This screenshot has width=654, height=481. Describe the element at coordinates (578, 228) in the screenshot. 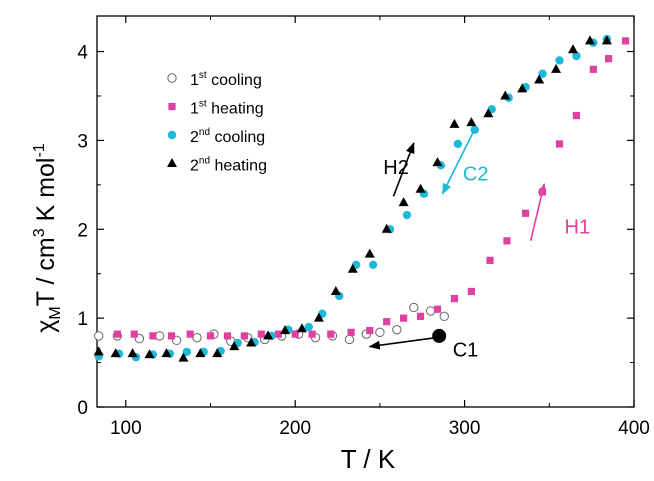

I see `annotation-label: H1` at that location.